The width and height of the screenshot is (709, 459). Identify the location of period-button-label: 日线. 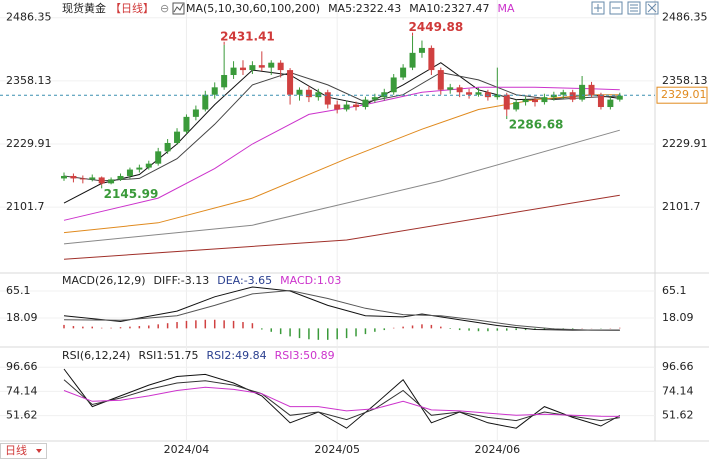
(16, 450).